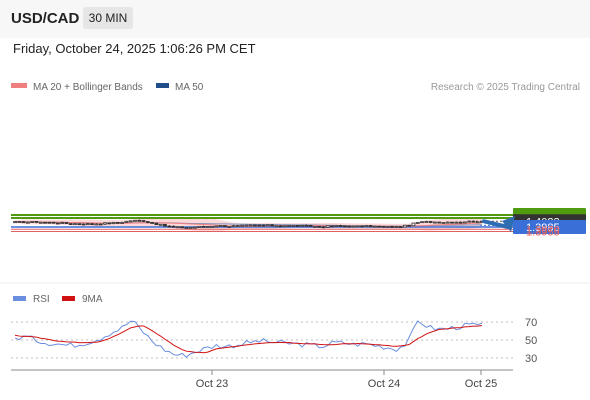 The height and width of the screenshot is (400, 590). I want to click on support-label-4: 1.3970, so click(543, 230).